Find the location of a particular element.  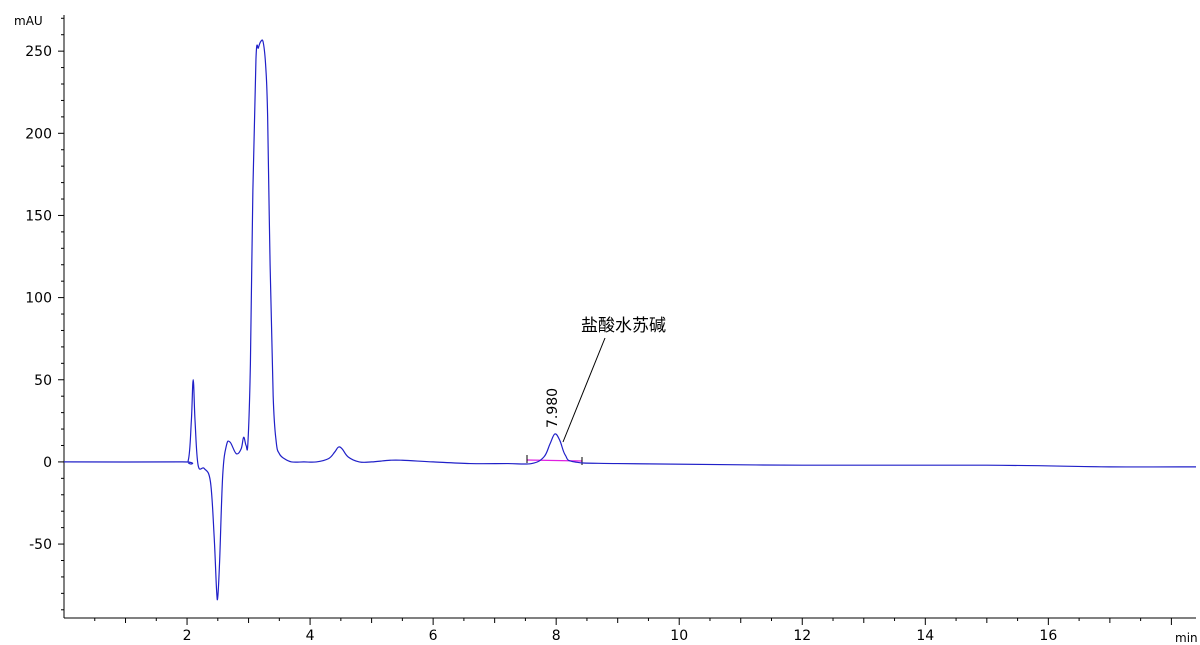

compound-name-label: 盐酸水苏碱 is located at coordinates (623, 326).